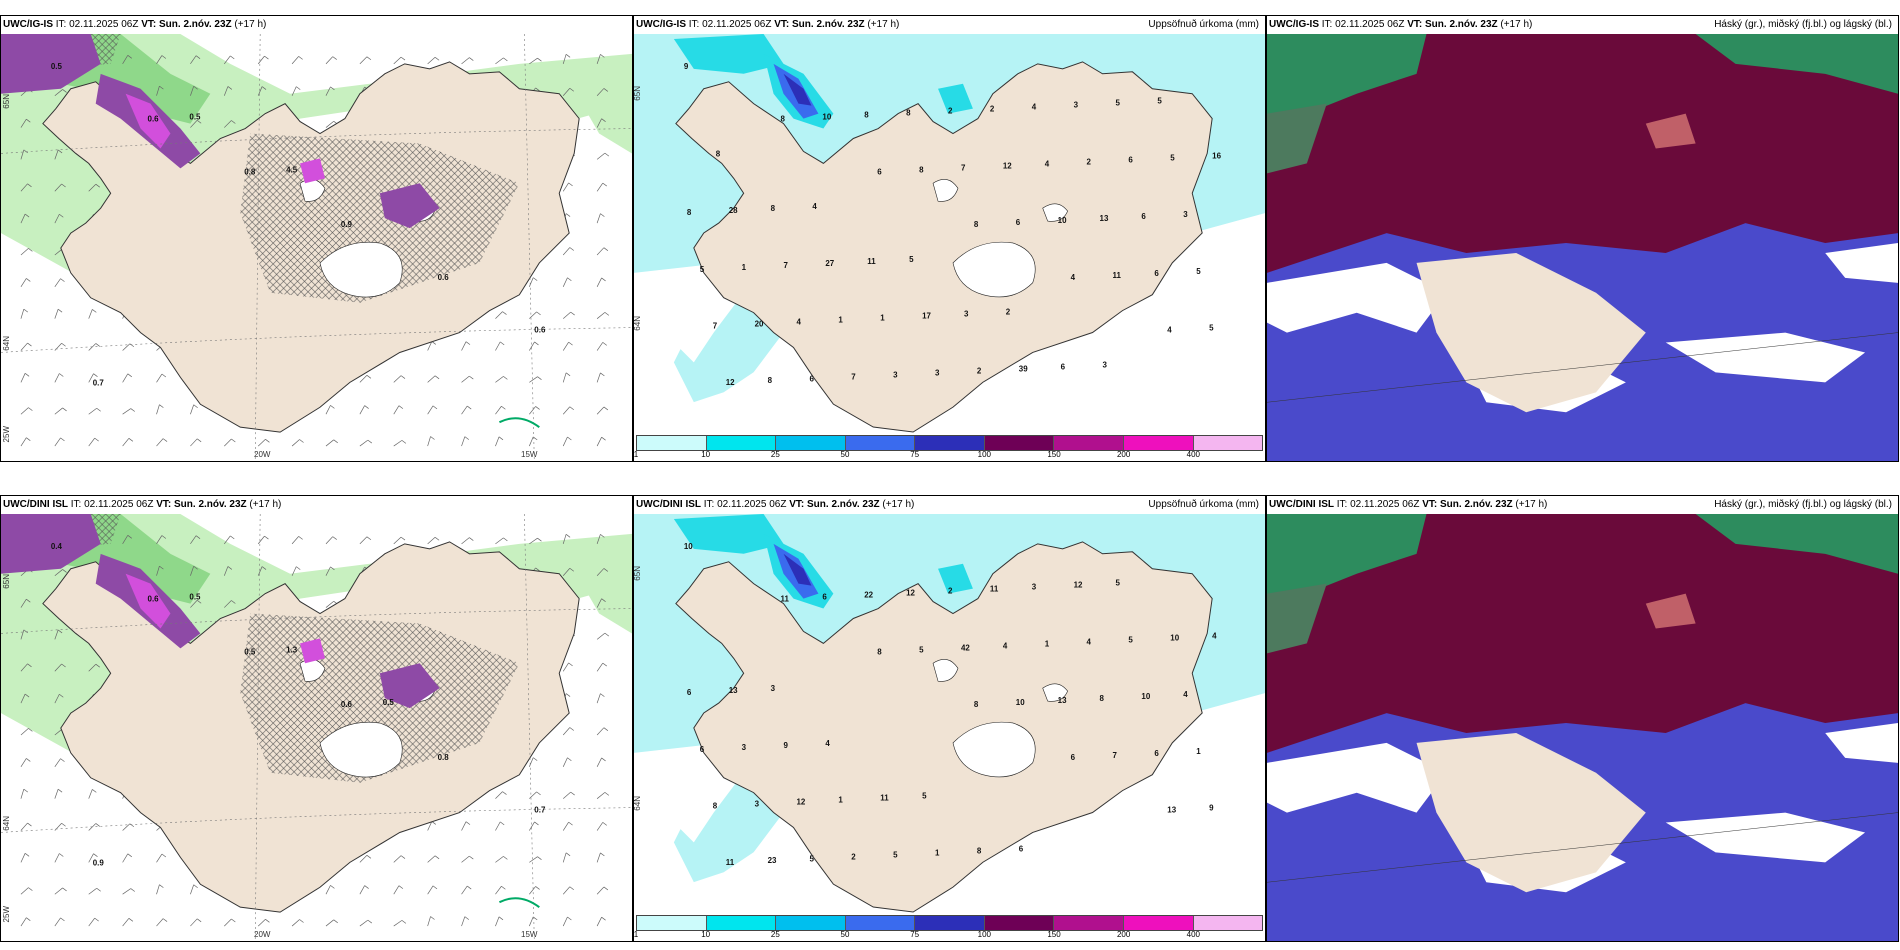 This screenshot has height=950, width=1900. Describe the element at coordinates (444, 277) in the screenshot. I see `wind-value-label: 0.6` at that location.